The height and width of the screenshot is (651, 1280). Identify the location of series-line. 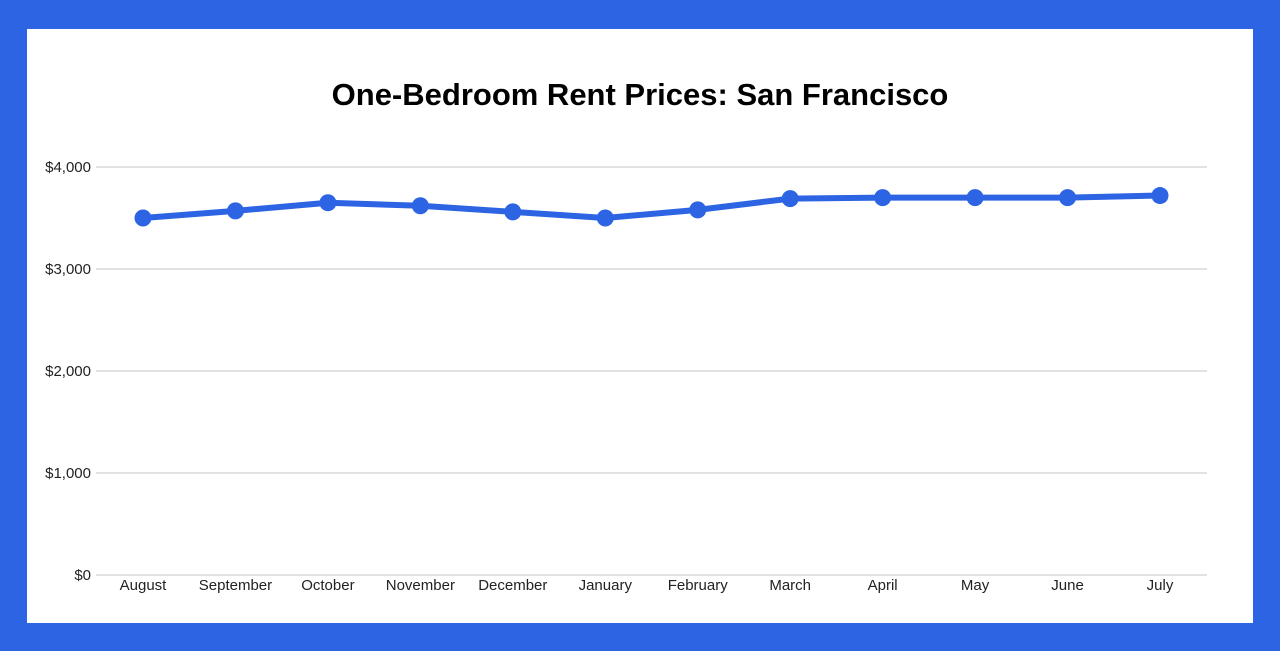
(651, 206).